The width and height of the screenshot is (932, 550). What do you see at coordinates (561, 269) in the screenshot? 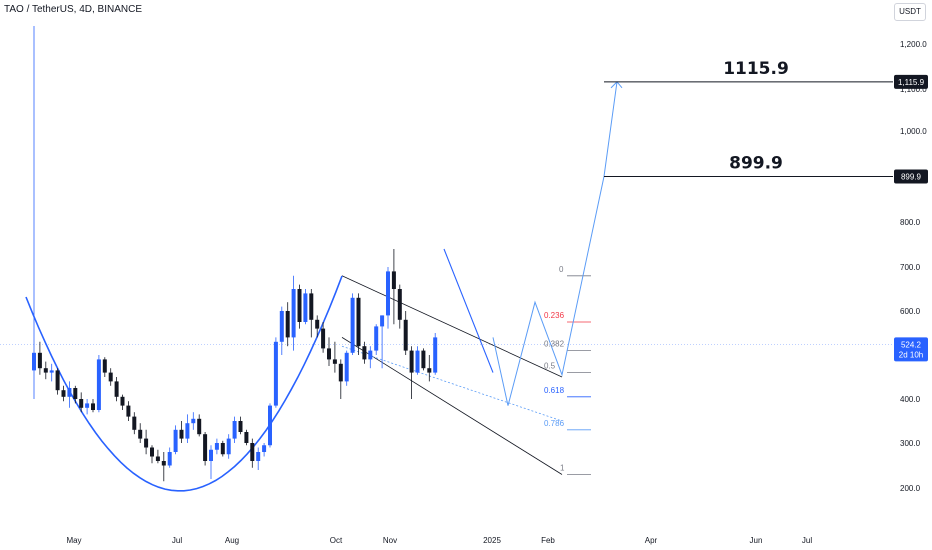
I see `fib-level-label: 0` at bounding box center [561, 269].